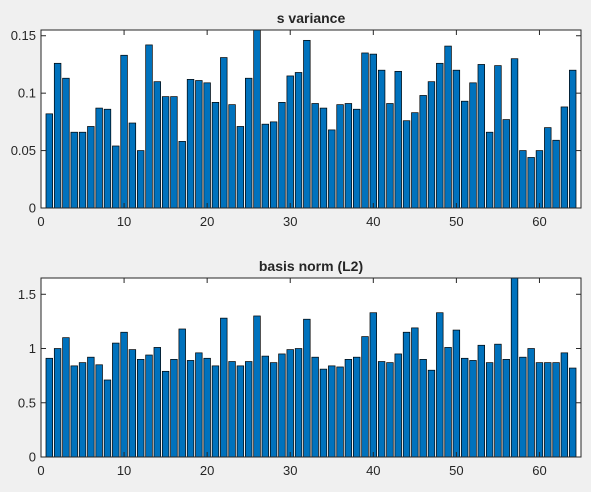  Describe the element at coordinates (311, 18) in the screenshot. I see `chart-title: s variance` at that location.